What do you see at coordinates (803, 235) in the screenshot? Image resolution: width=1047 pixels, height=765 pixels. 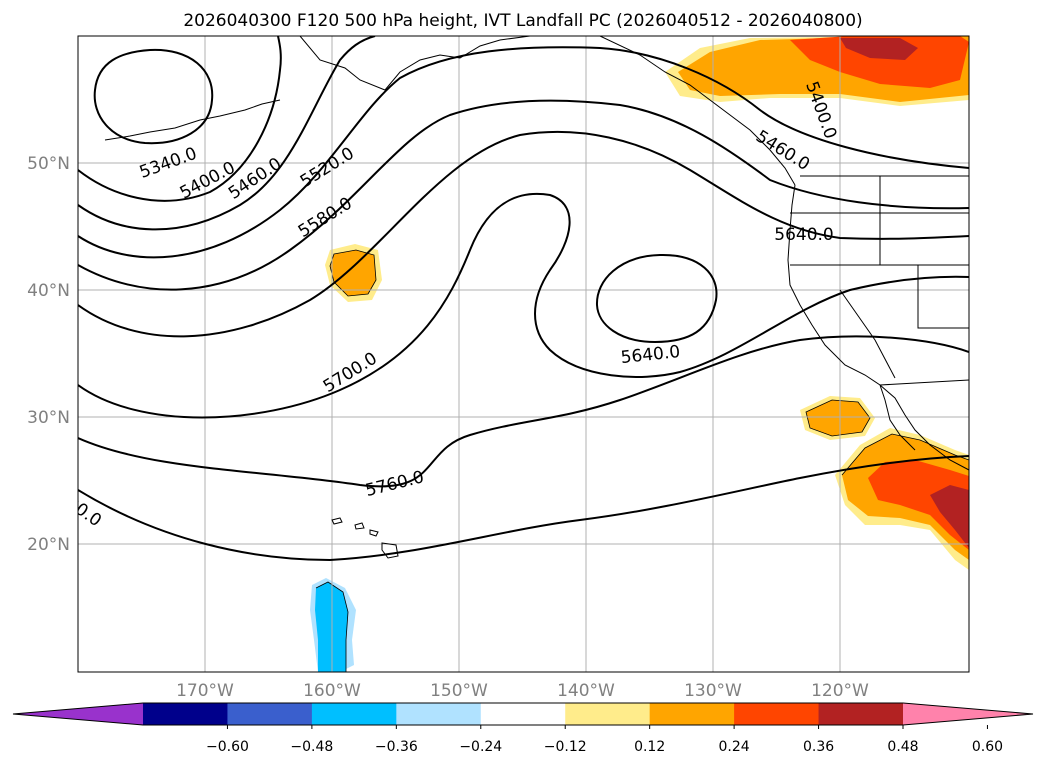 I see `contour-label-5640-coast: 5640.0` at bounding box center [803, 235].